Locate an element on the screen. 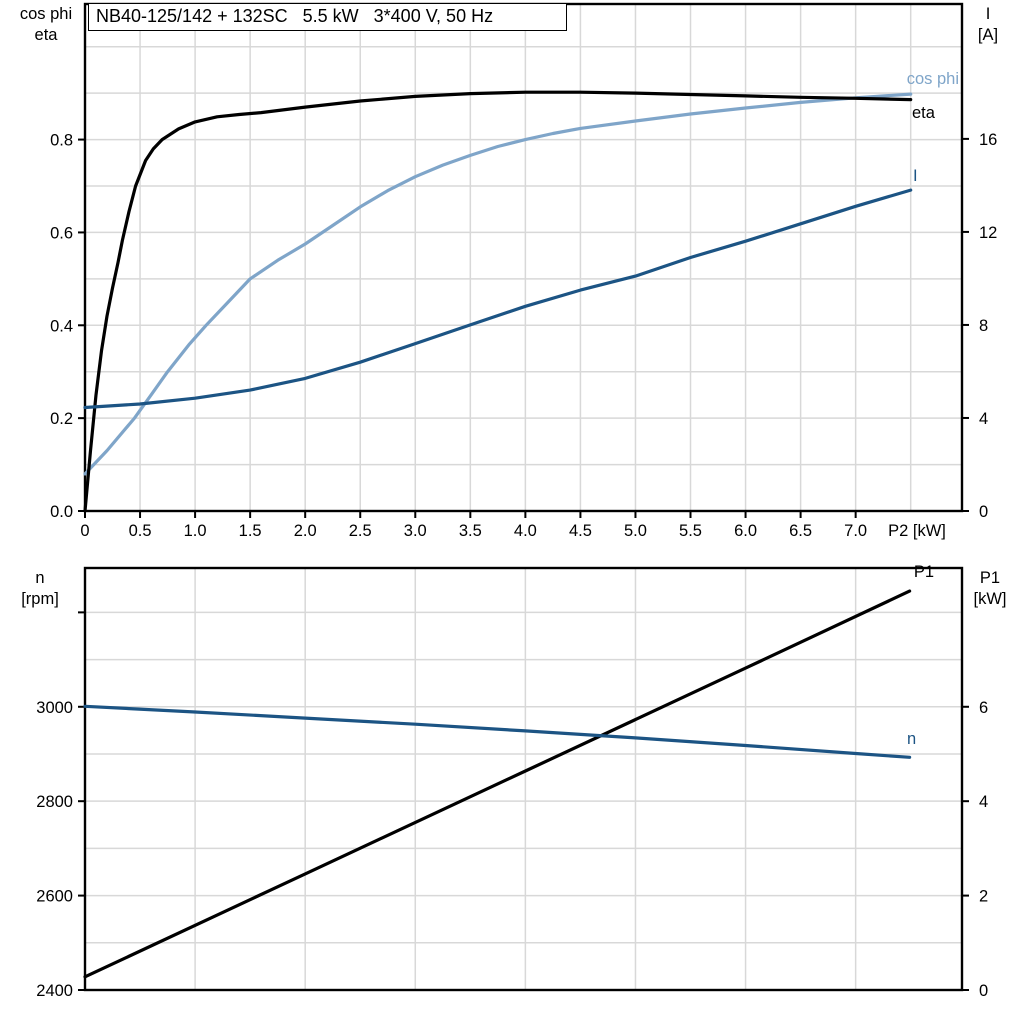 Image resolution: width=1024 pixels, height=1024 pixels. x-tick-label: 3.5 is located at coordinates (470, 531).